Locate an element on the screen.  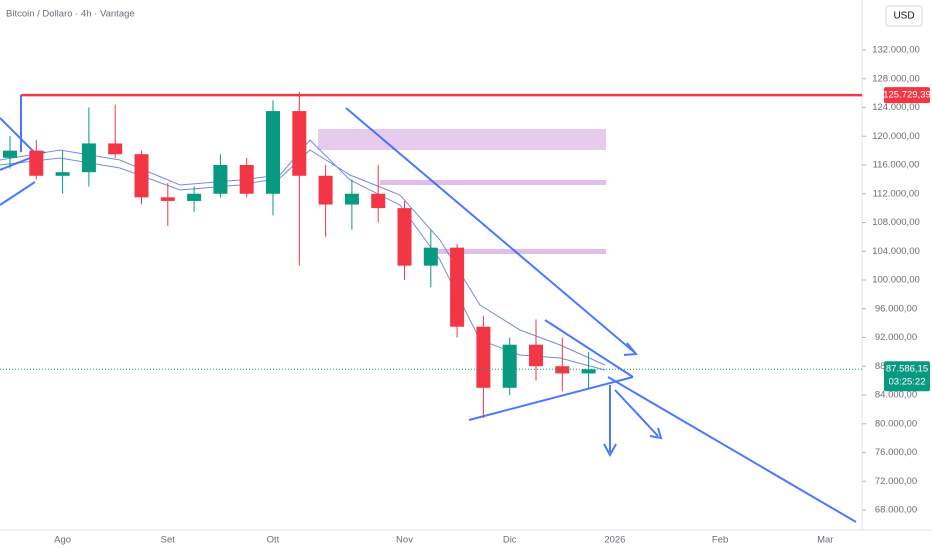
price-label-bg is located at coordinates (907, 376).